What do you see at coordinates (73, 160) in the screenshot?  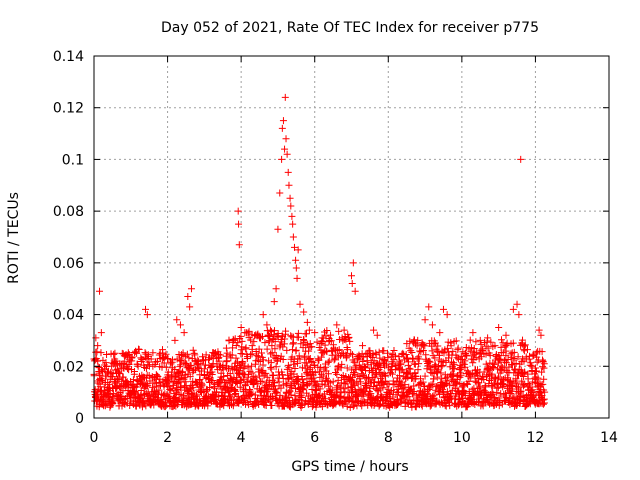 I see `y-tick-label: 0.1` at bounding box center [73, 160].